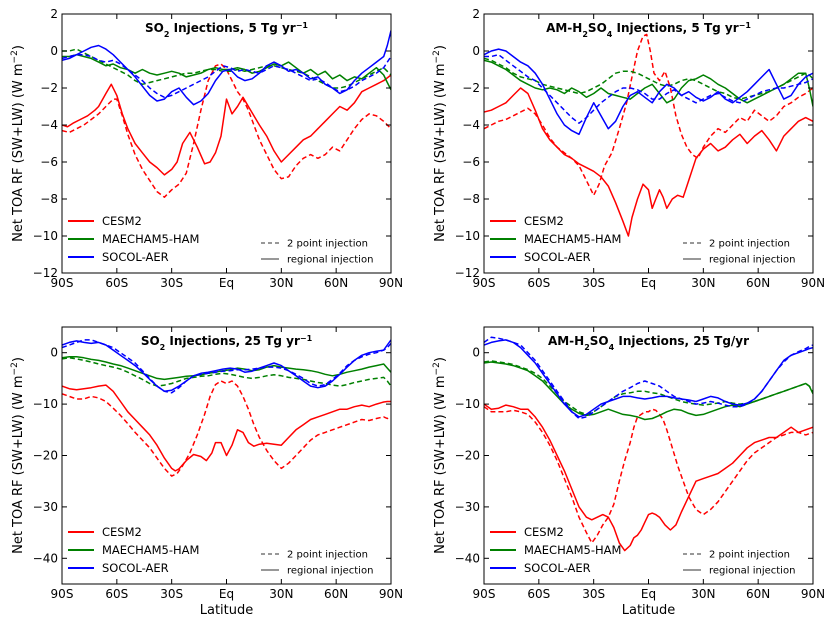  I want to click on y-tick-label: −10, so click(467, 236).